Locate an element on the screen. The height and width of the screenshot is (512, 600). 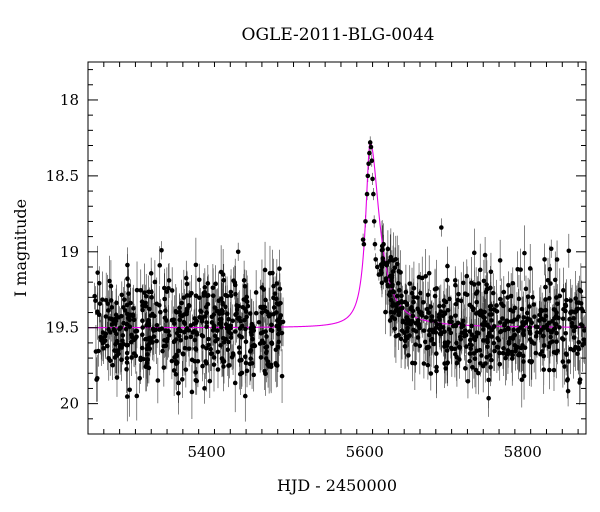
x-tick-labels: 5400 5600 5800 is located at coordinates (364, 452).